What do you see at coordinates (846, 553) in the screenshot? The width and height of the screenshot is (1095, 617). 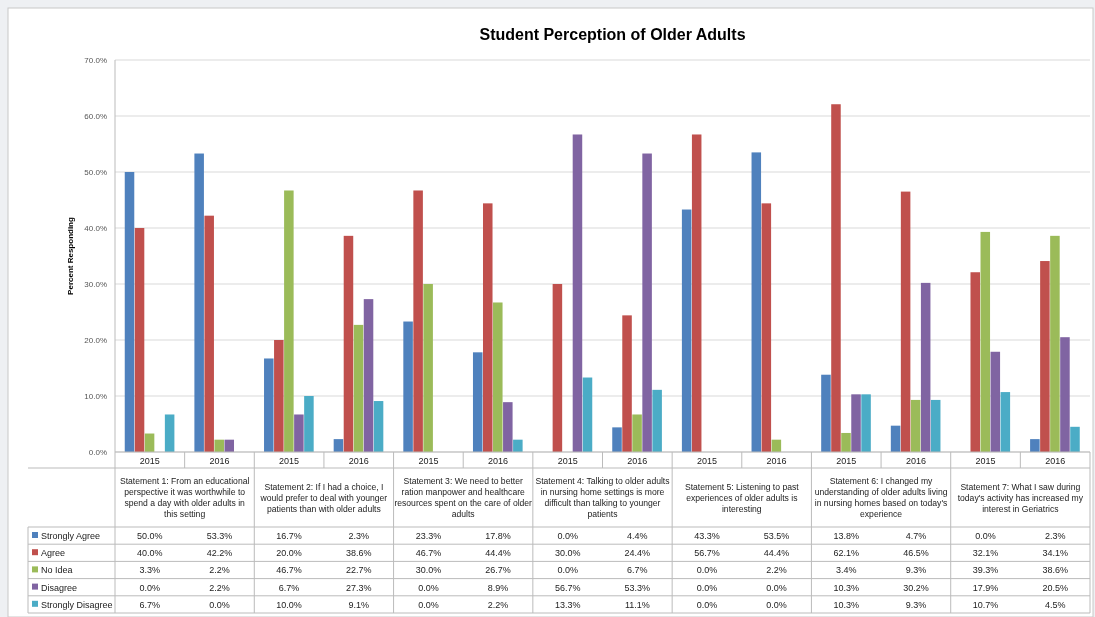 I see `data-label: 62.1%` at bounding box center [846, 553].